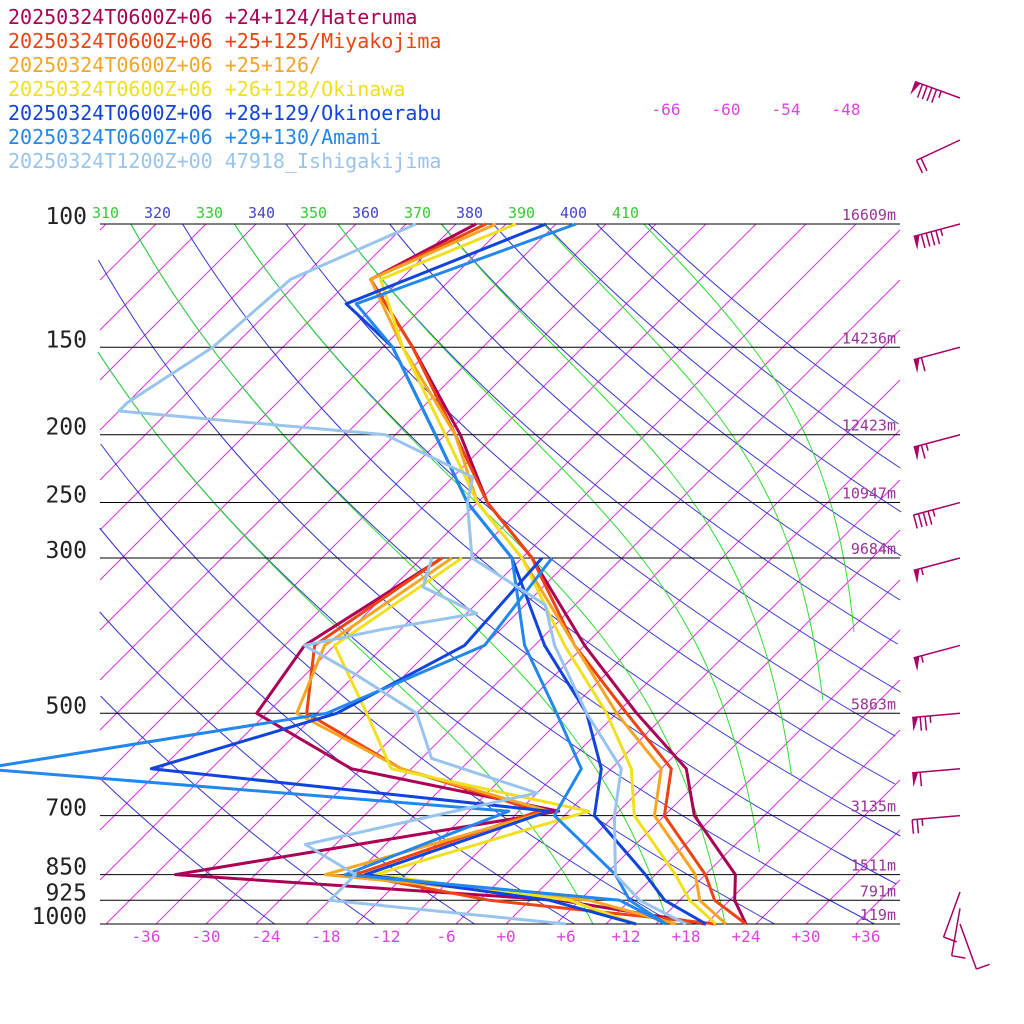 The width and height of the screenshot is (1024, 1024). Describe the element at coordinates (66, 428) in the screenshot. I see `pressure-label: 200` at that location.